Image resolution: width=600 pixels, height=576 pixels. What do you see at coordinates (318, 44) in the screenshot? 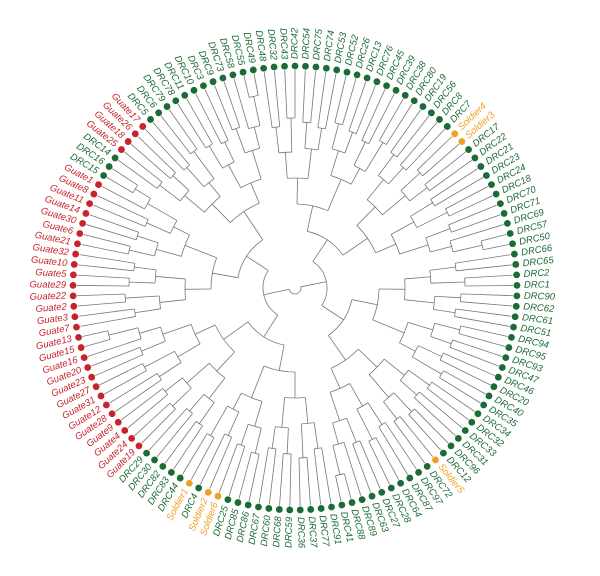
I see `leaf-label: DRC75` at bounding box center [318, 44].